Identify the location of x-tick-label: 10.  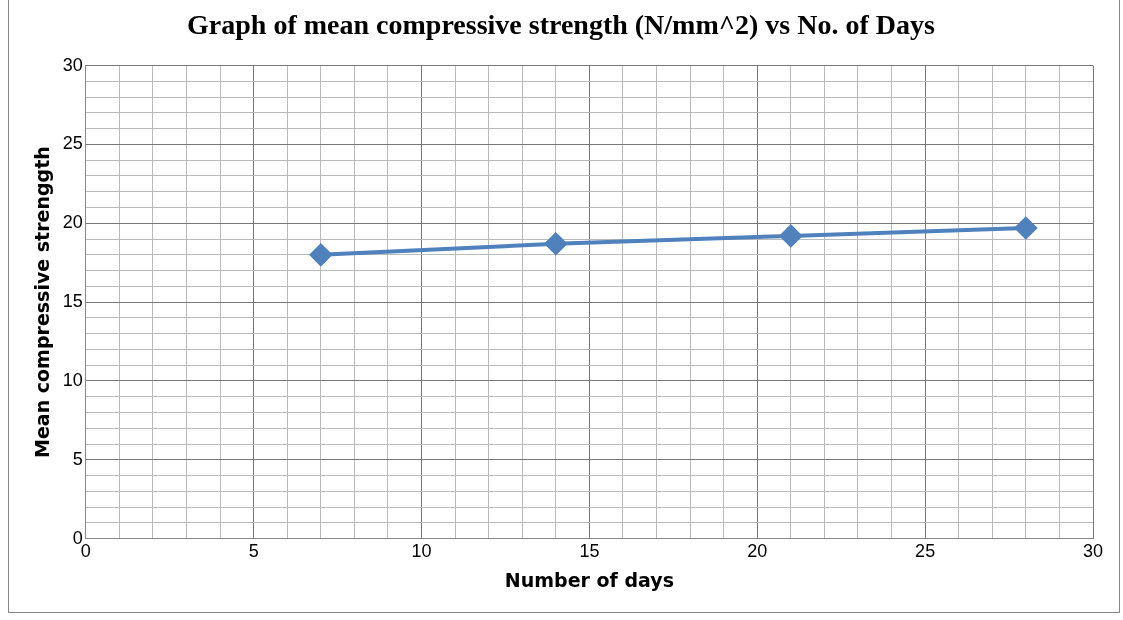
(421, 551).